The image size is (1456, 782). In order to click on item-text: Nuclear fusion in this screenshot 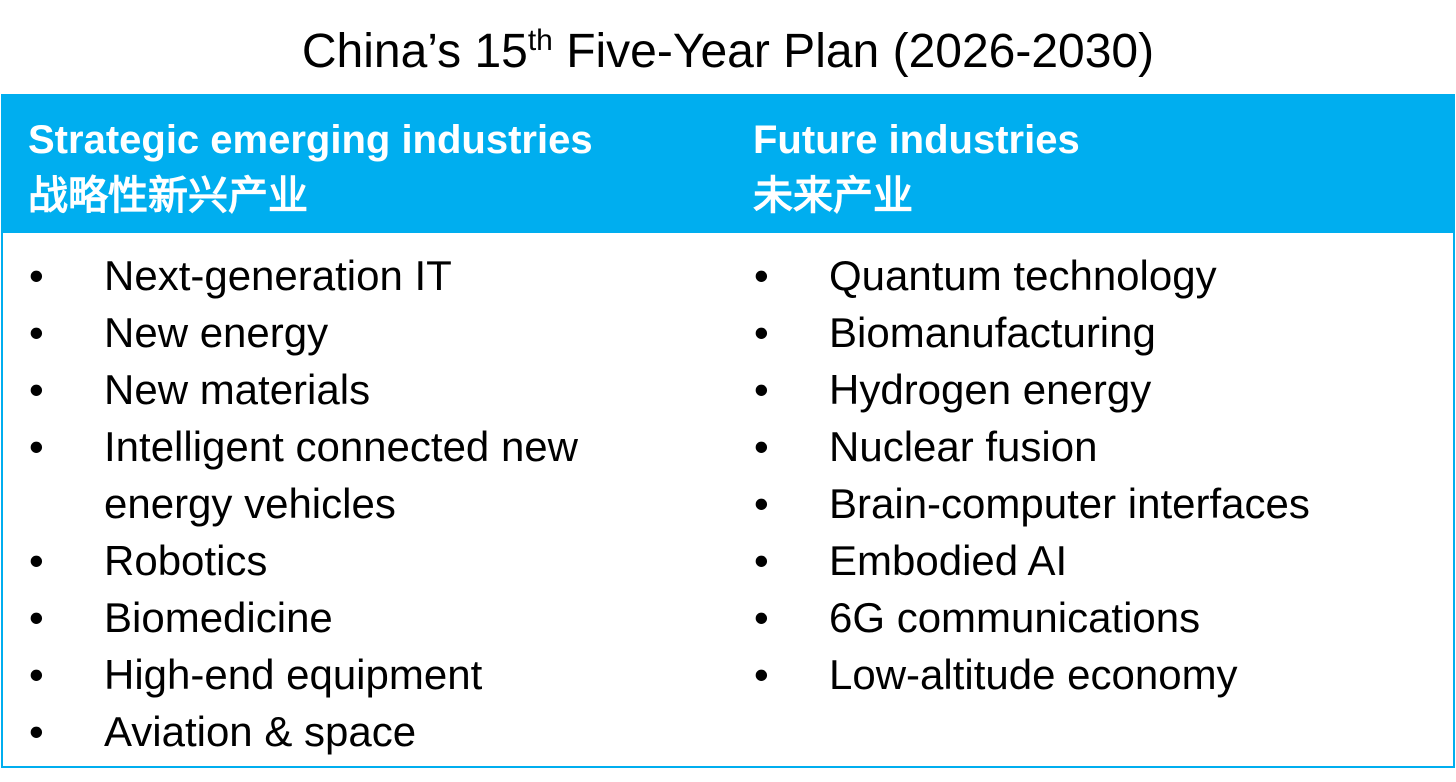, I will do `click(963, 446)`.